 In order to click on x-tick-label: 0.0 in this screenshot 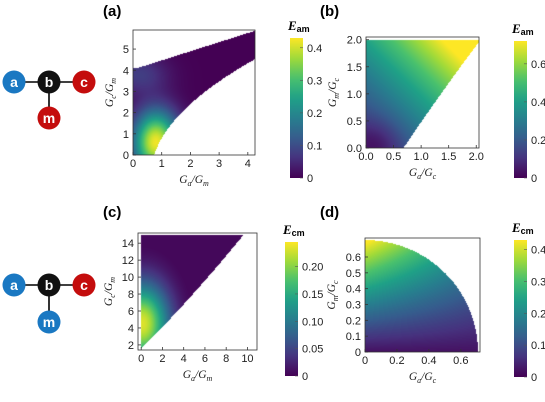, I will do `click(365, 157)`.